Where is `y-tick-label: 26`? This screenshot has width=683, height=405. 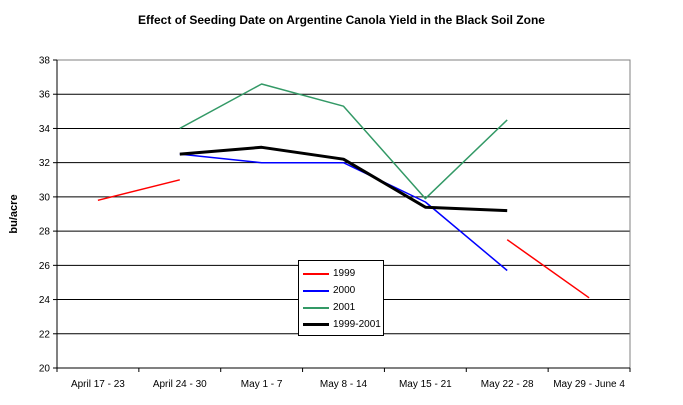 y-tick-label: 26 is located at coordinates (45, 266).